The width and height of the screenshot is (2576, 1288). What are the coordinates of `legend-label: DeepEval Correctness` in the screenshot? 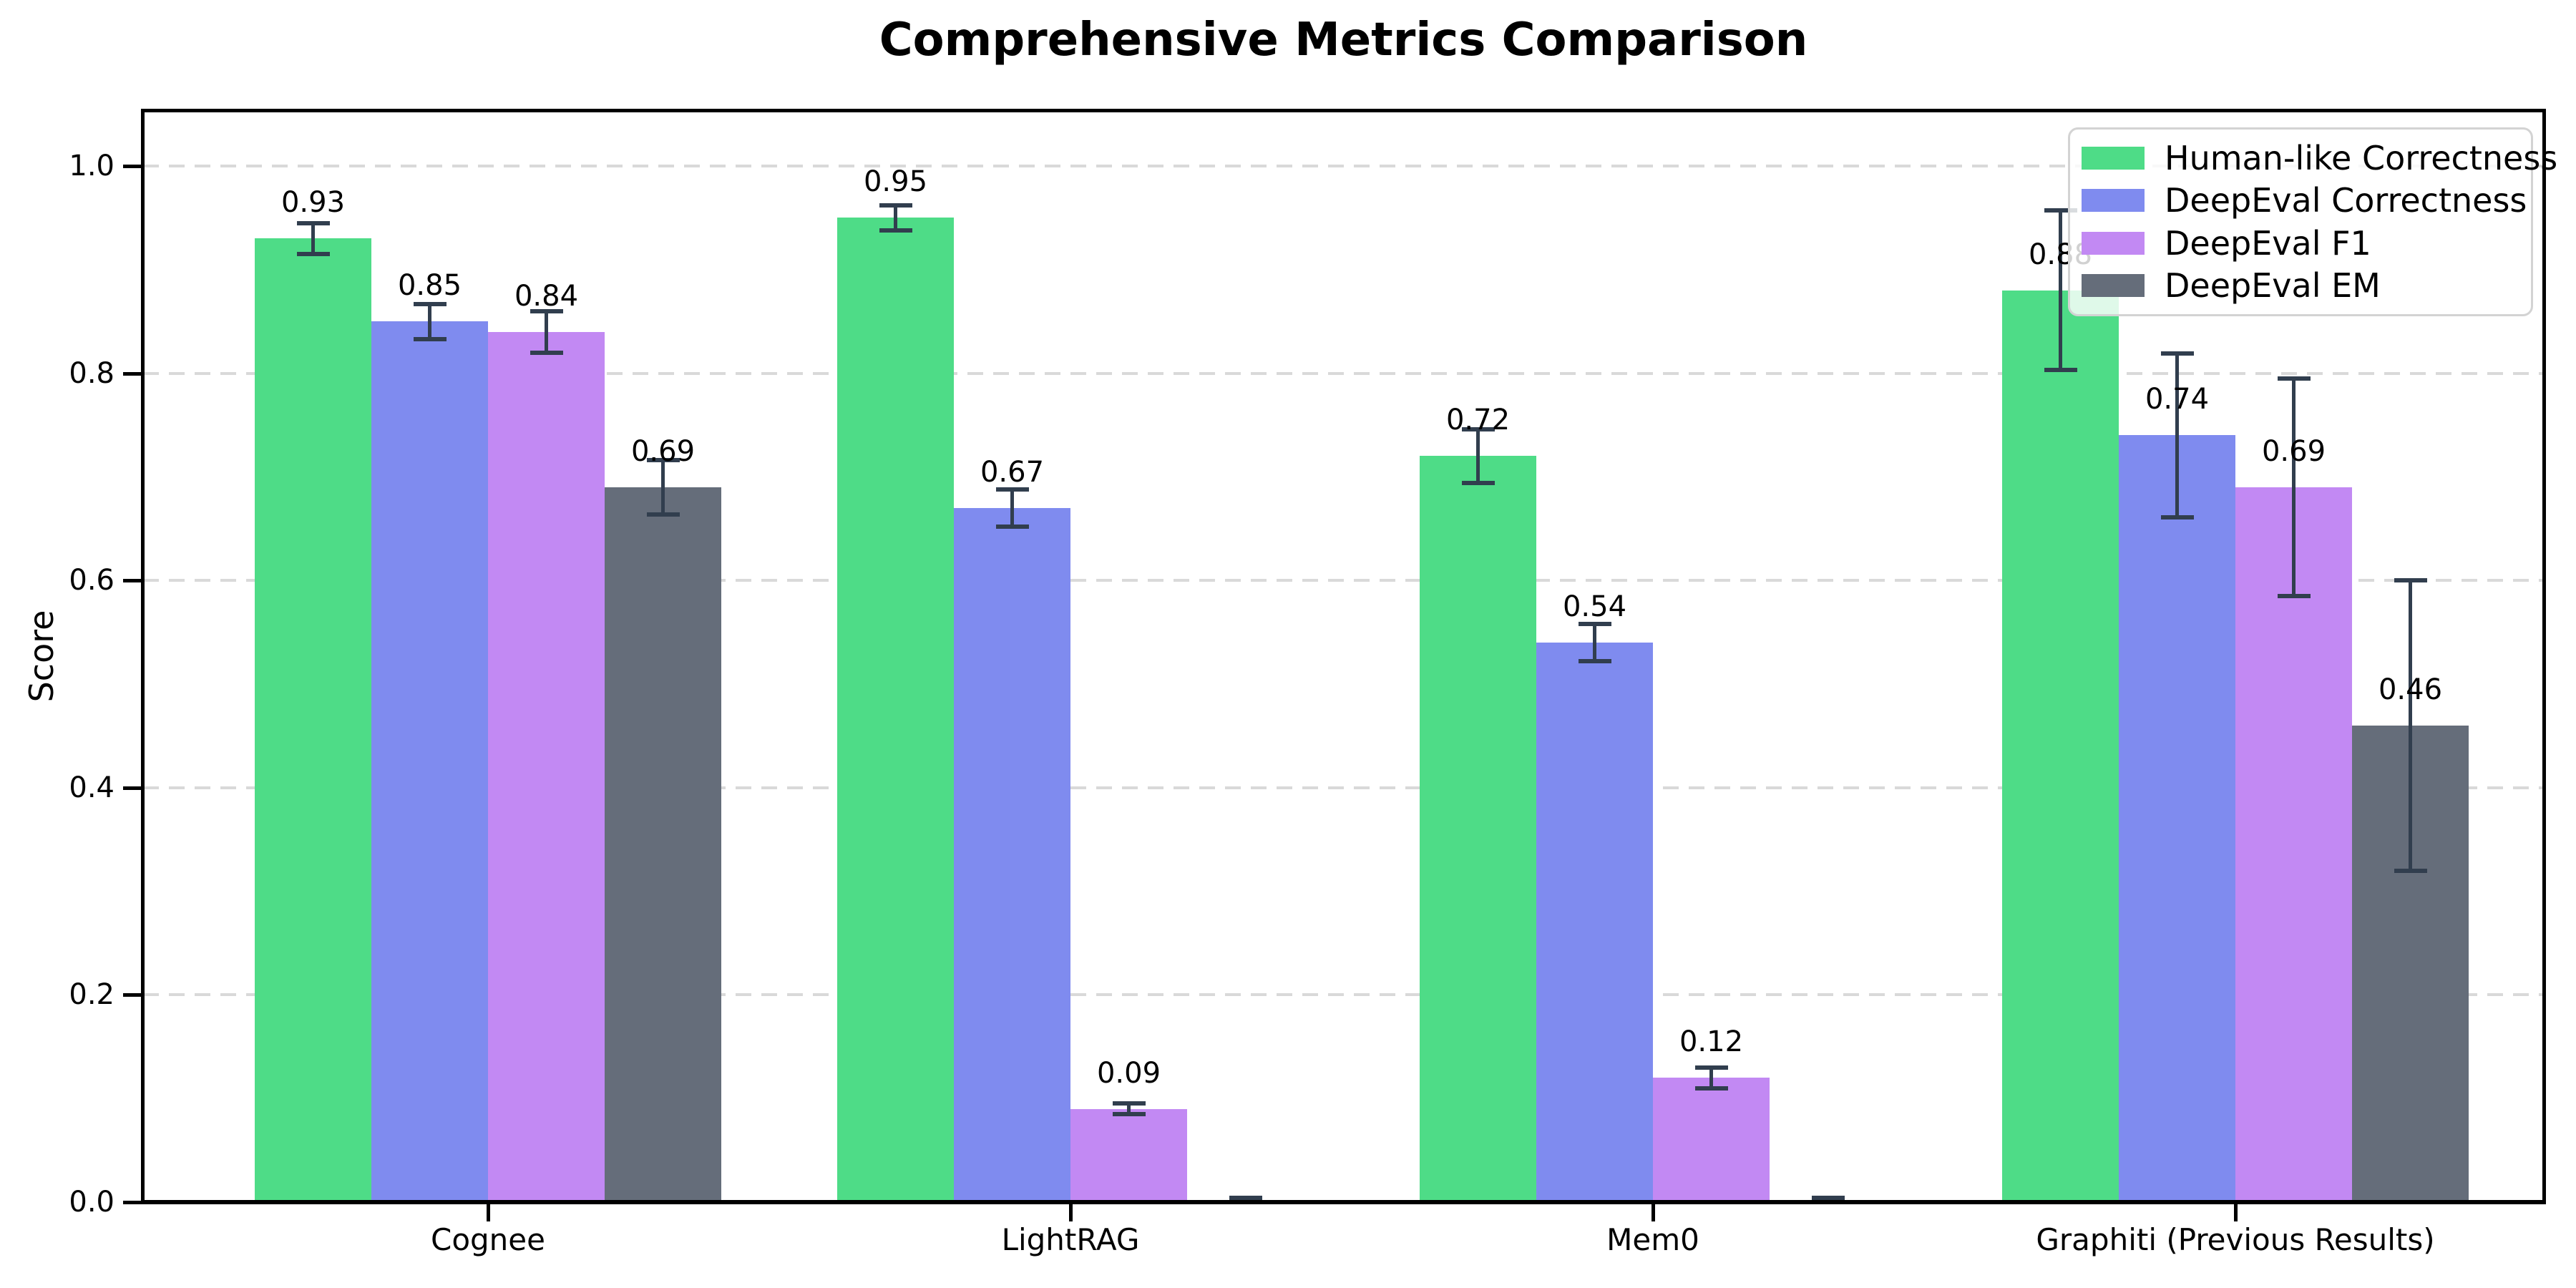 It's located at (2346, 200).